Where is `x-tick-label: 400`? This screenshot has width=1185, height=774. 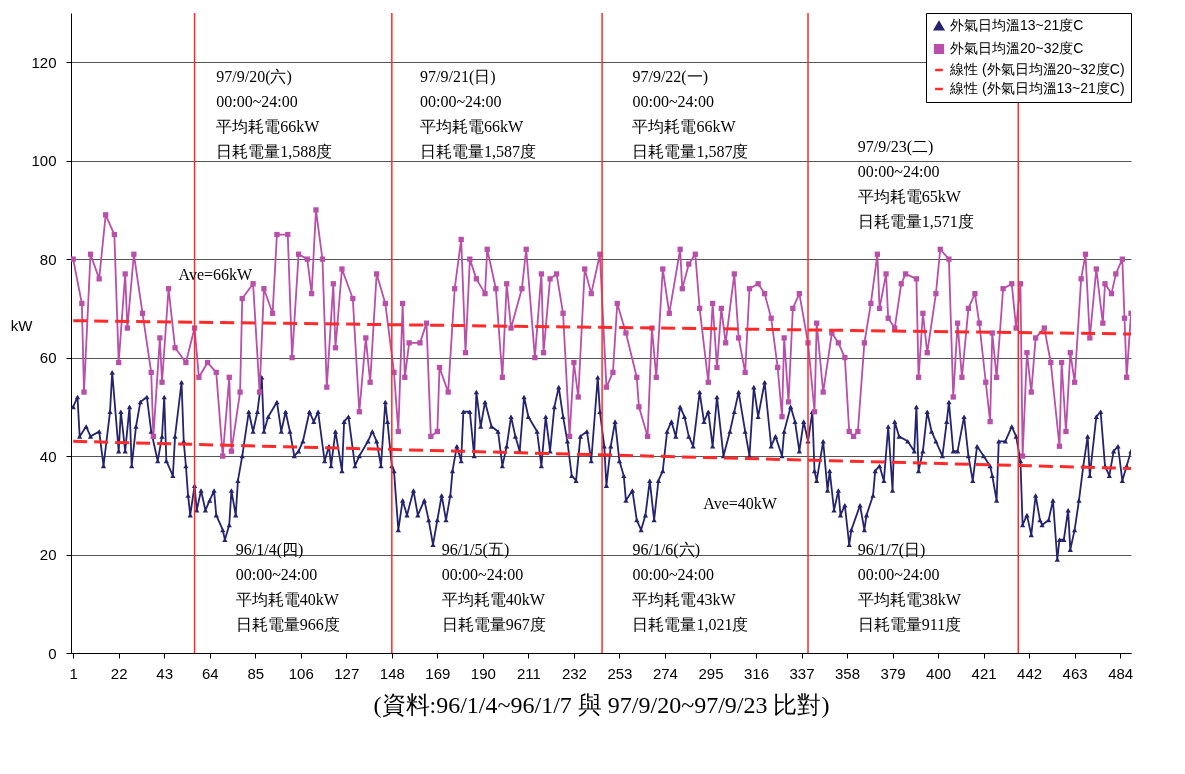 x-tick-label: 400 is located at coordinates (939, 673).